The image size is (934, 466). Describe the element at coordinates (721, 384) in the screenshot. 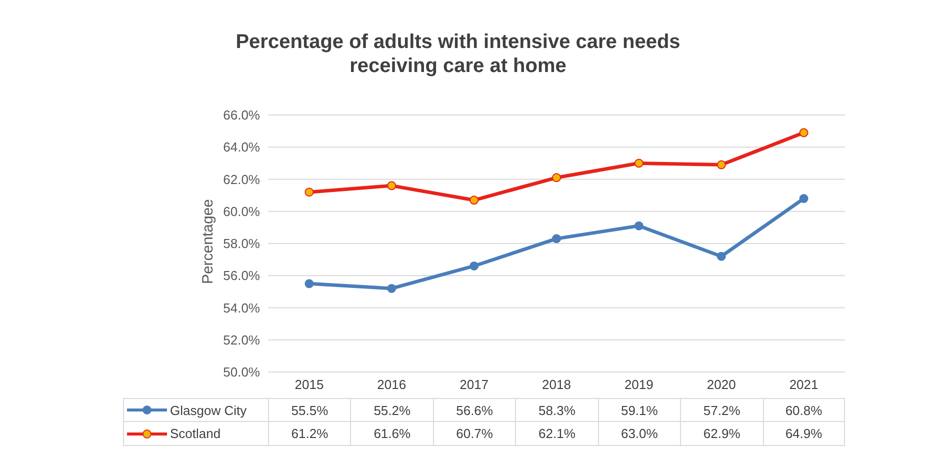

I see `x-tick-label: 2020` at that location.